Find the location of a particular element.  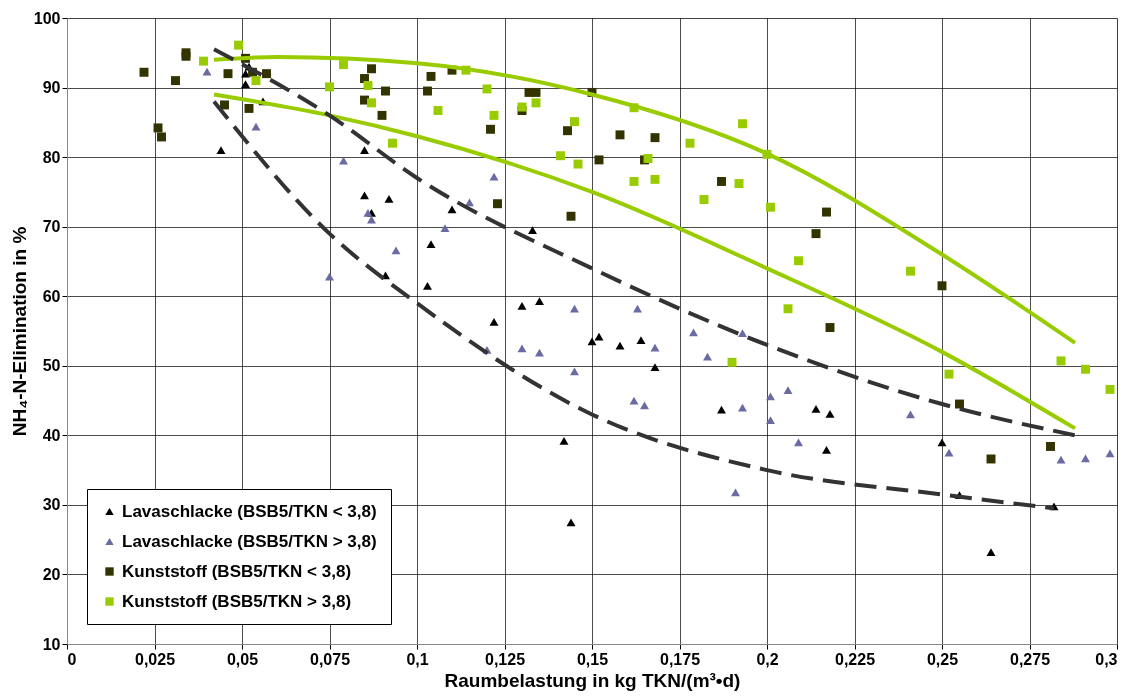

y-tick-label: 40 is located at coordinates (51, 435).